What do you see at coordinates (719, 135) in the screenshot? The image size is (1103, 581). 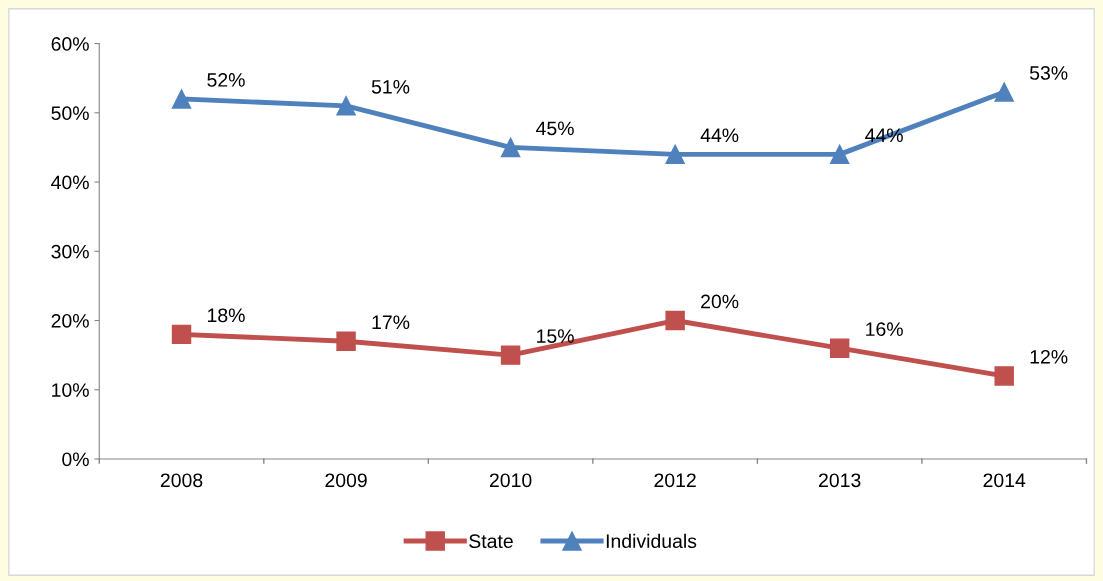 I see `data-label: 44%` at bounding box center [719, 135].